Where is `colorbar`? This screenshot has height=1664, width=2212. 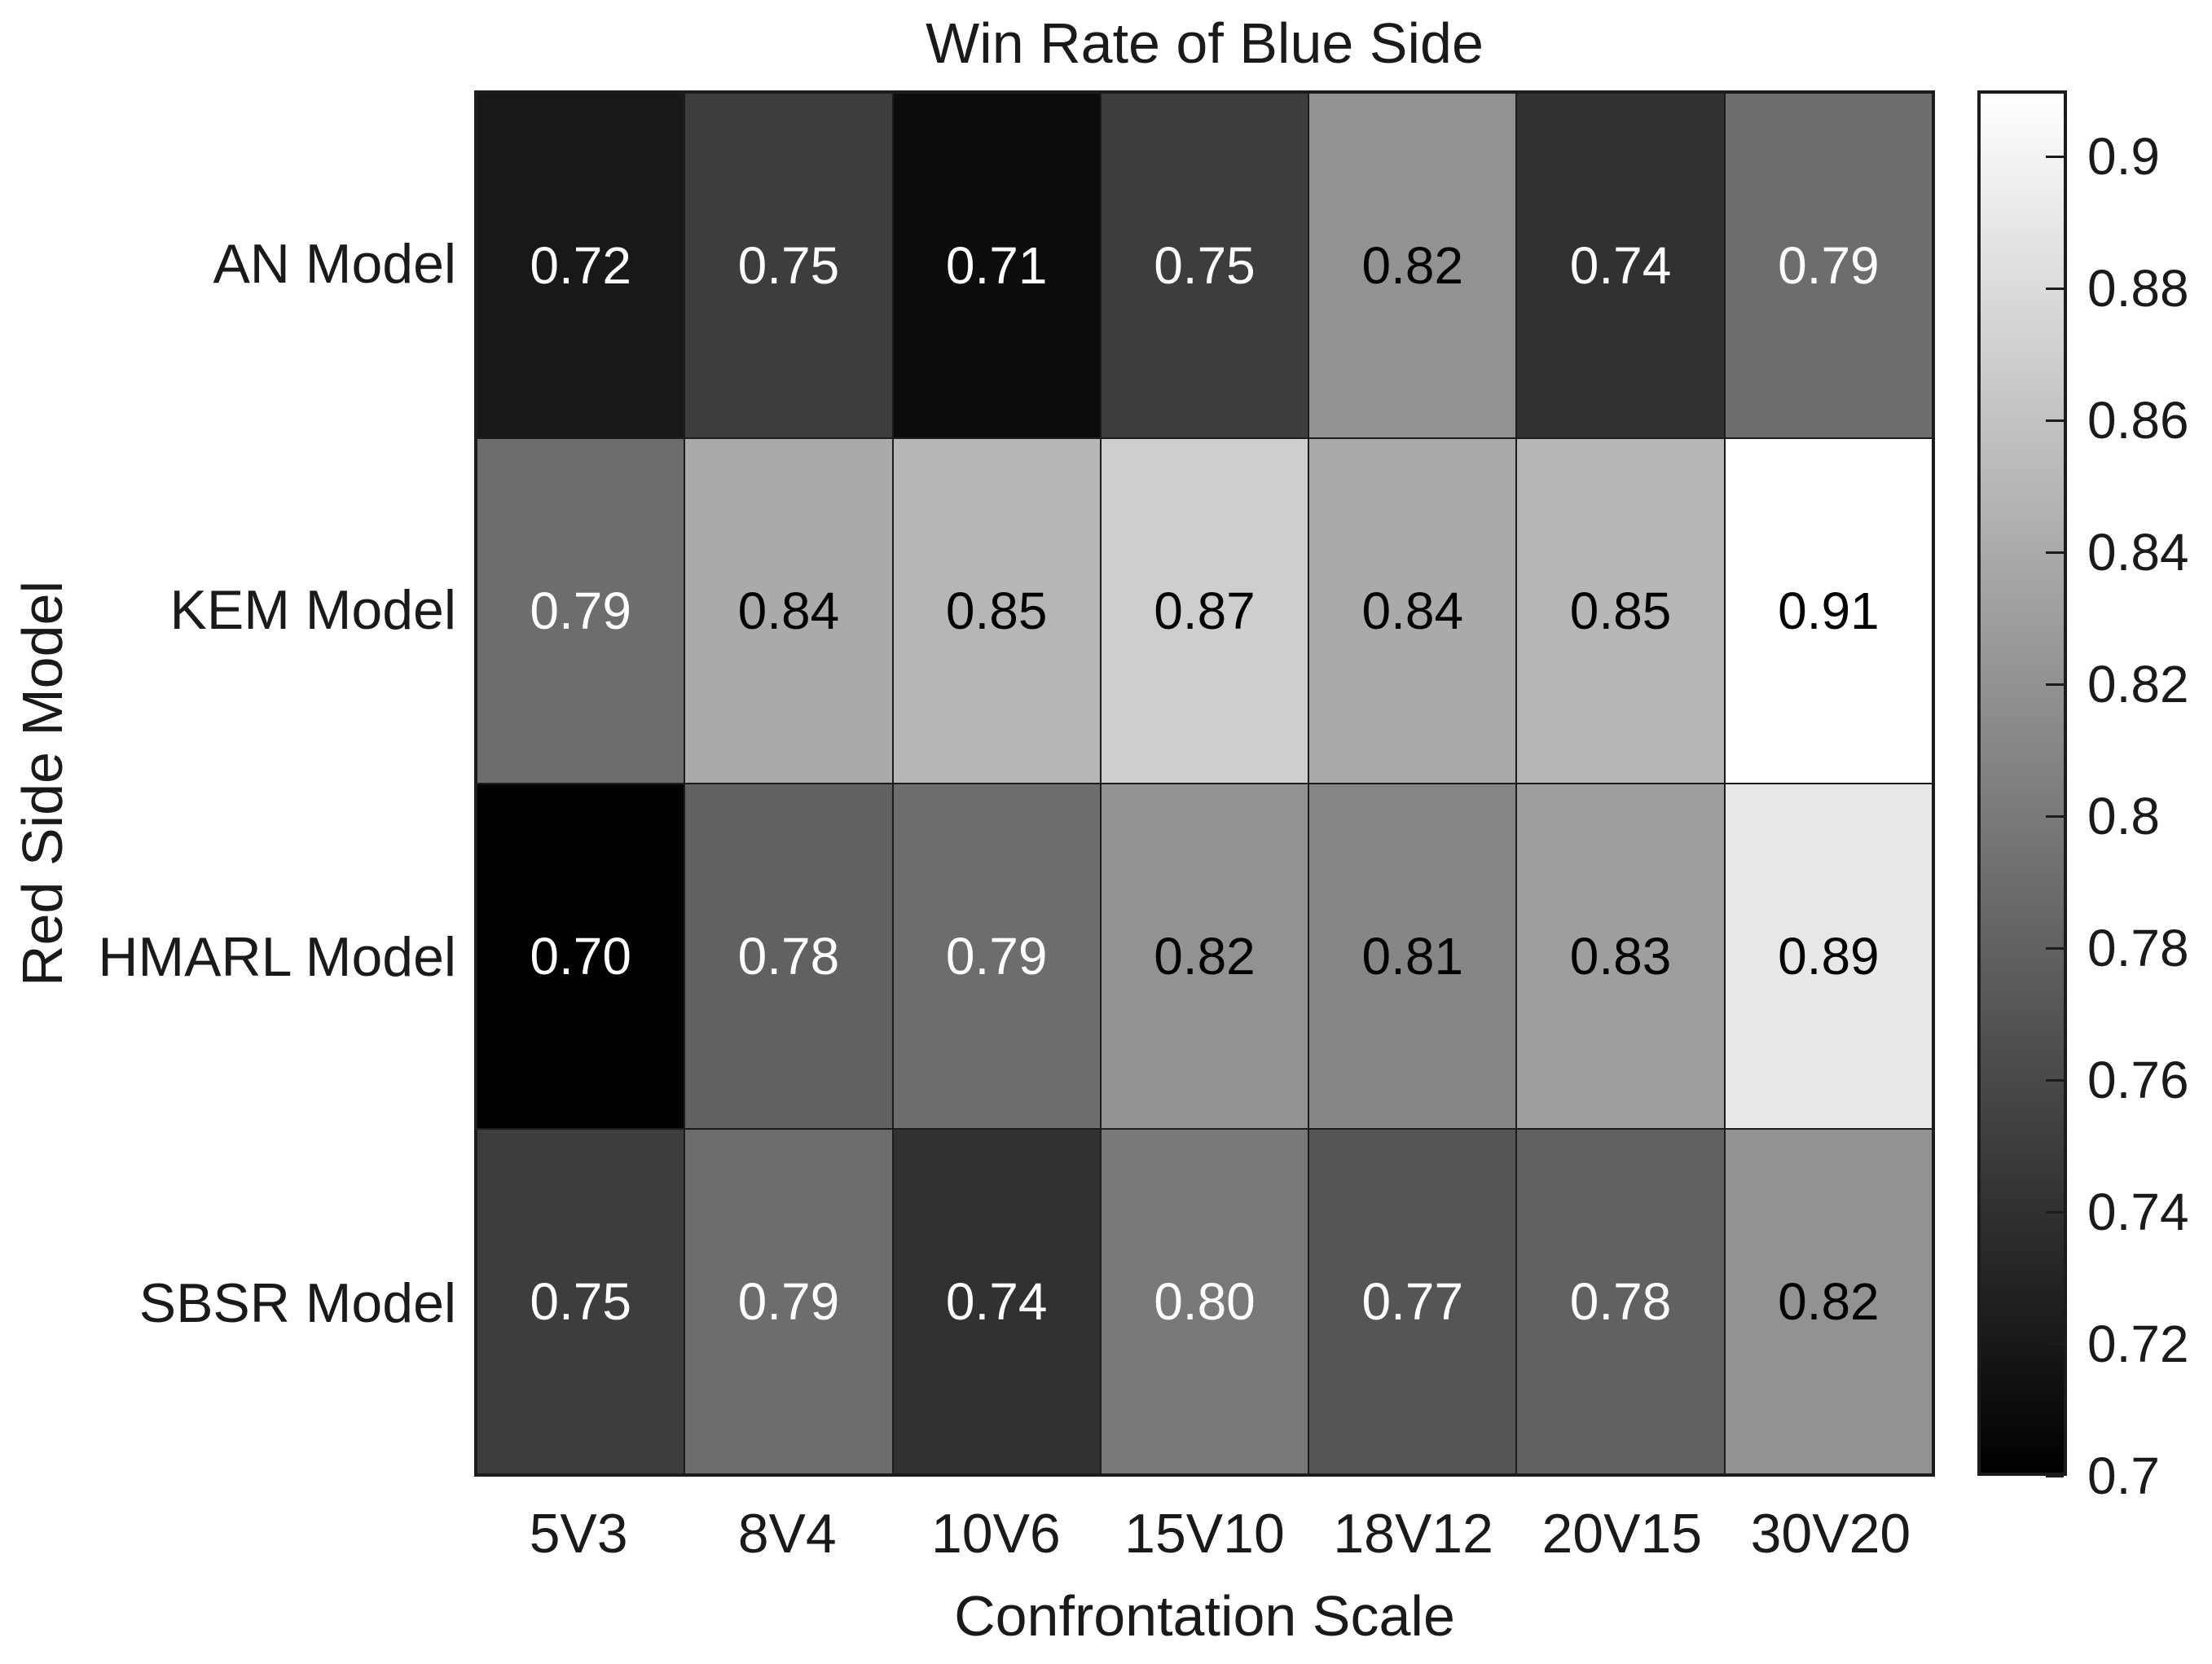 colorbar is located at coordinates (2022, 783).